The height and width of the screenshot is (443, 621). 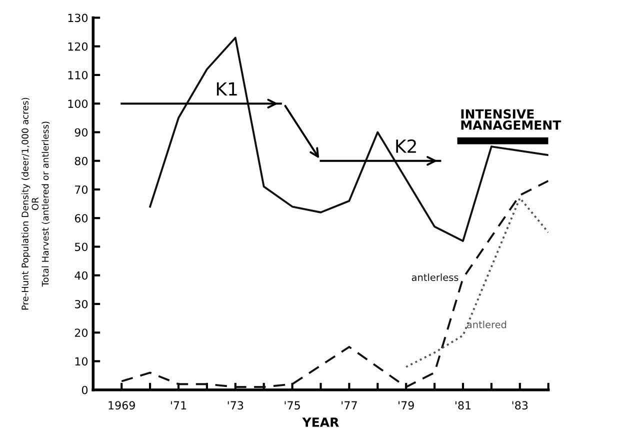 I want to click on y-tick-label: 0, so click(x=85, y=390).